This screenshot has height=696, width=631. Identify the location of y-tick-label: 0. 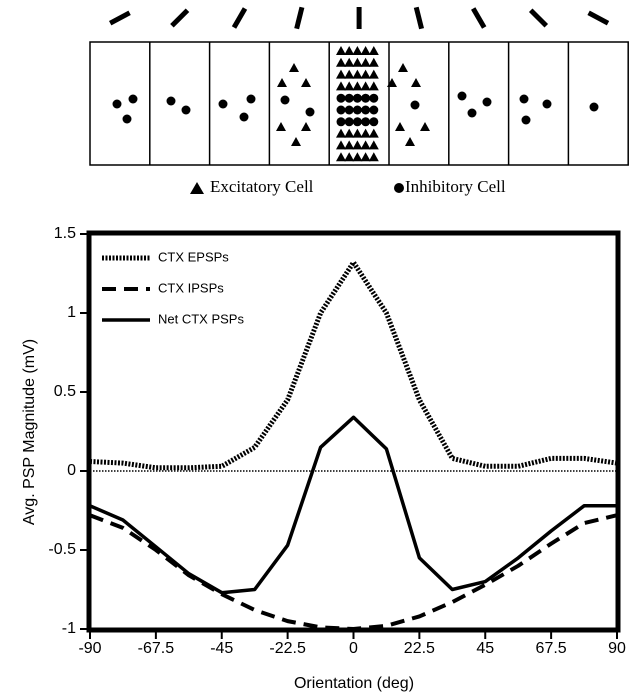
(71, 470).